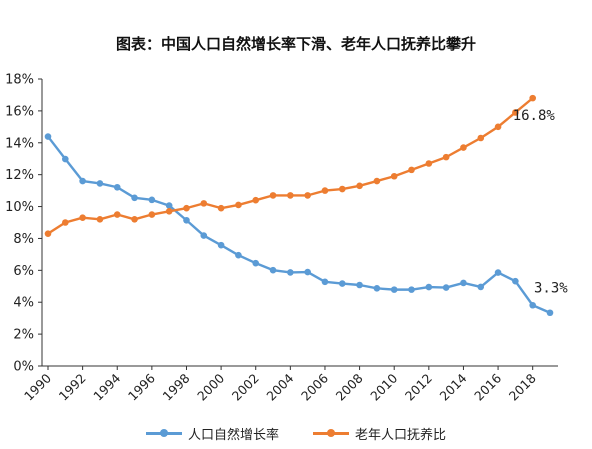  I want to click on y-tick-label: 12%, so click(19, 175).